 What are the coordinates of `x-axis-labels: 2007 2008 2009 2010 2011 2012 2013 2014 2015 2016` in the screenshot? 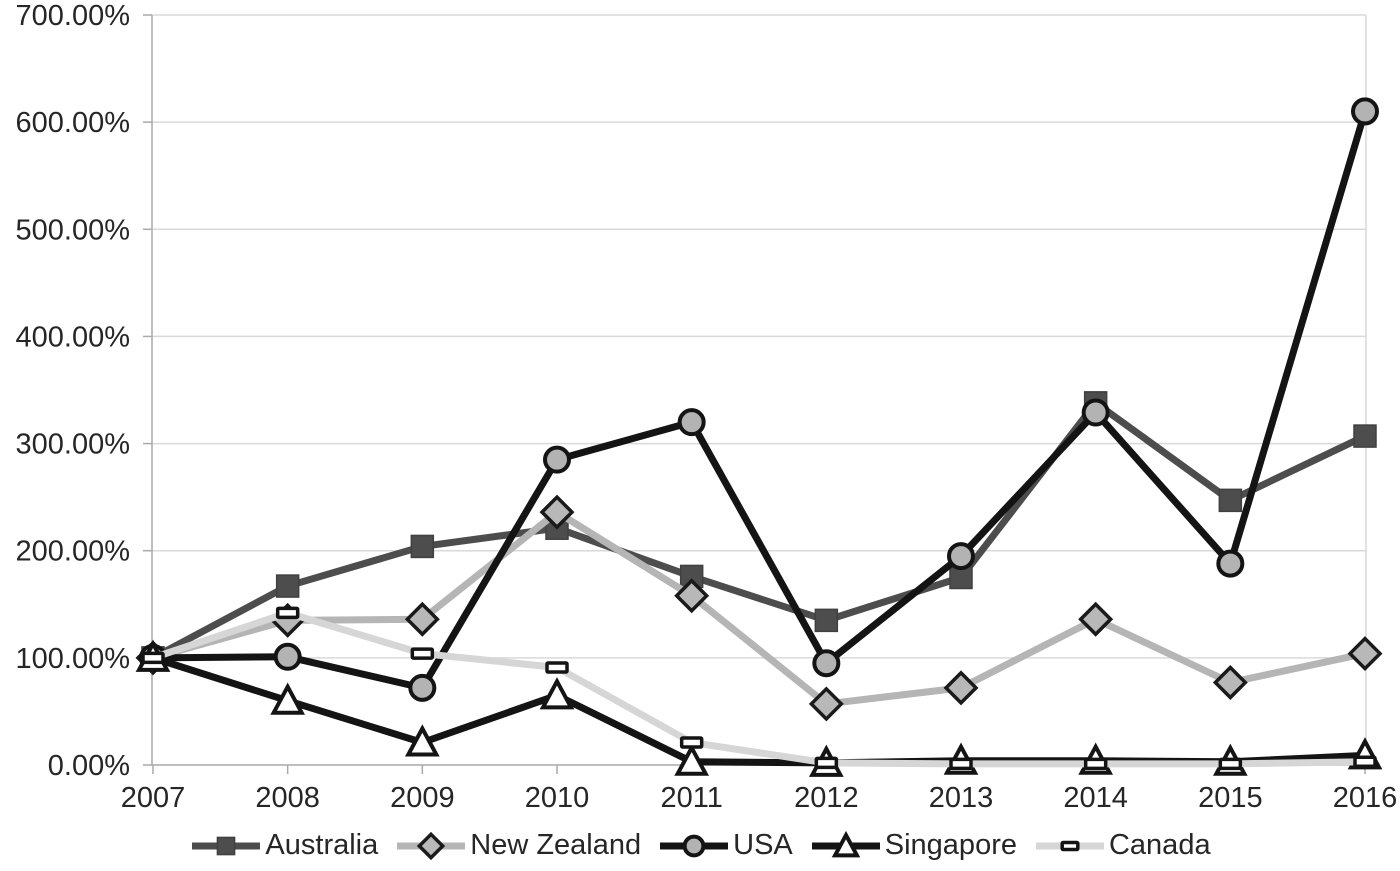 It's located at (759, 798).